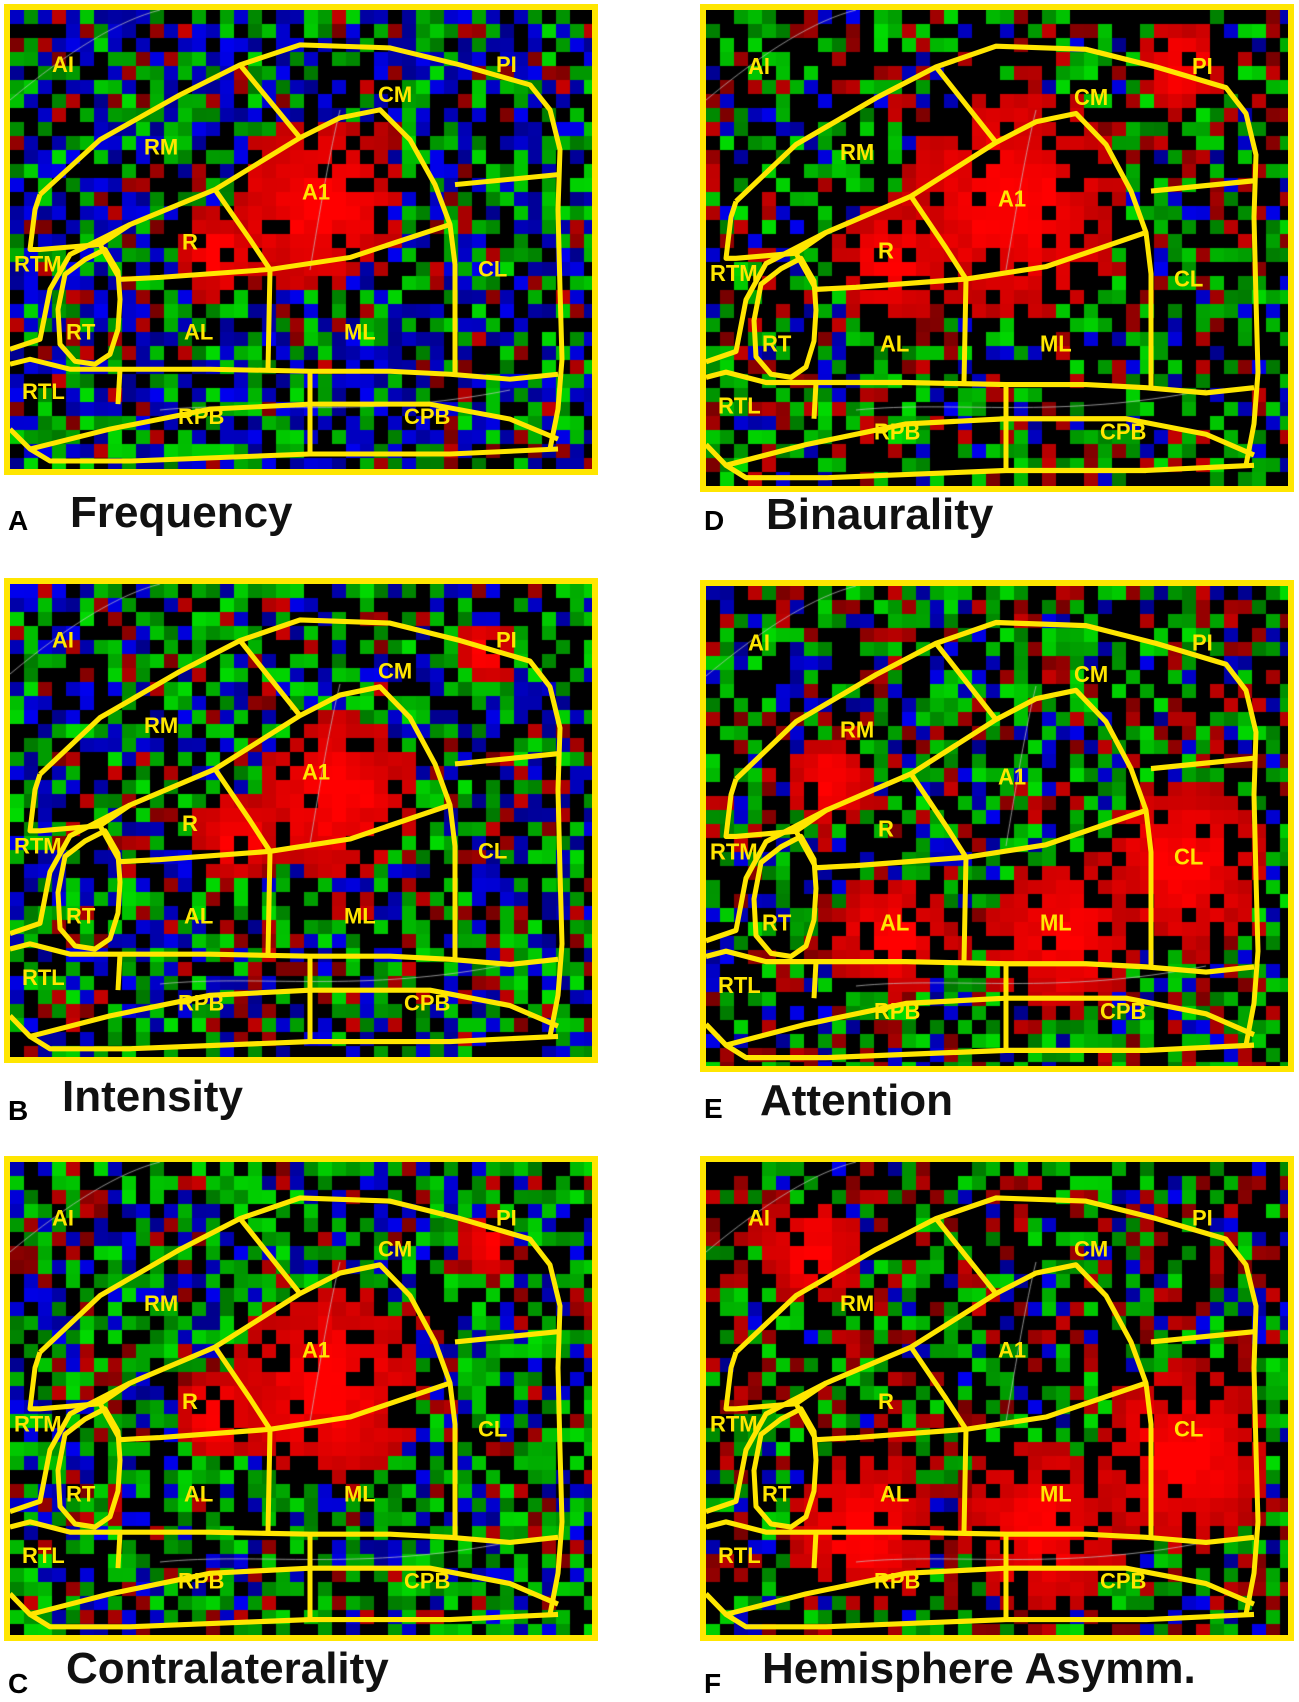 This screenshot has width=1299, height=1702. What do you see at coordinates (713, 1108) in the screenshot?
I see `panel-letter: E` at bounding box center [713, 1108].